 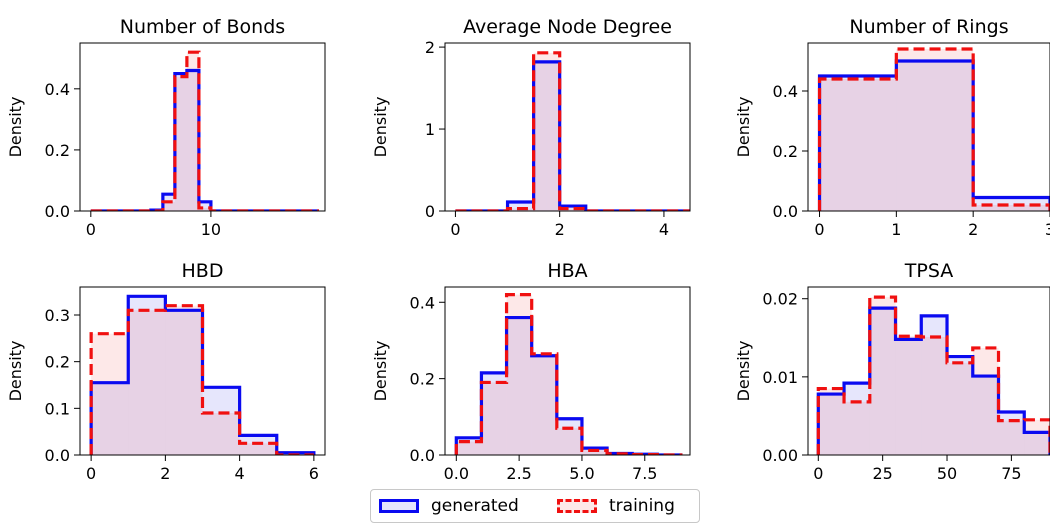 What do you see at coordinates (581, 473) in the screenshot?
I see `x-tick-label: 5.0` at bounding box center [581, 473].